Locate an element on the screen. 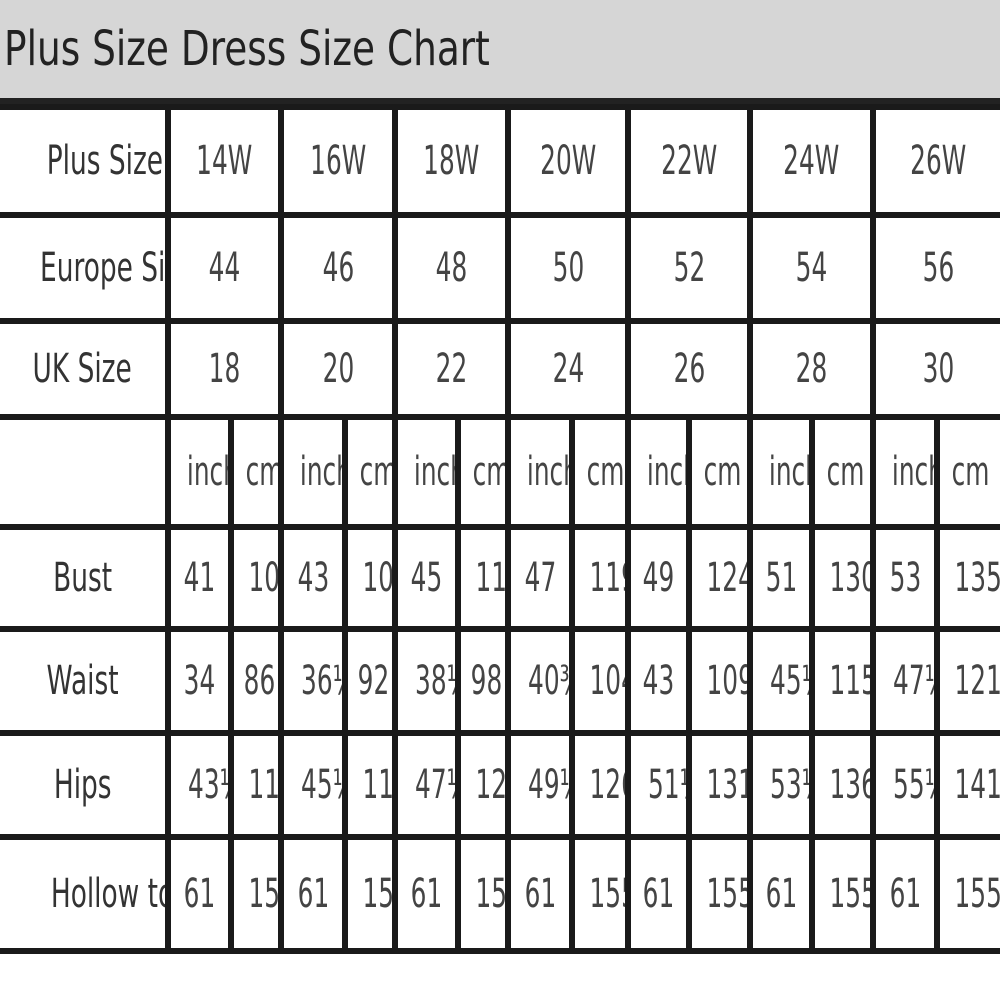 The width and height of the screenshot is (1000, 1000). value-cell: 51 is located at coordinates (781, 578).